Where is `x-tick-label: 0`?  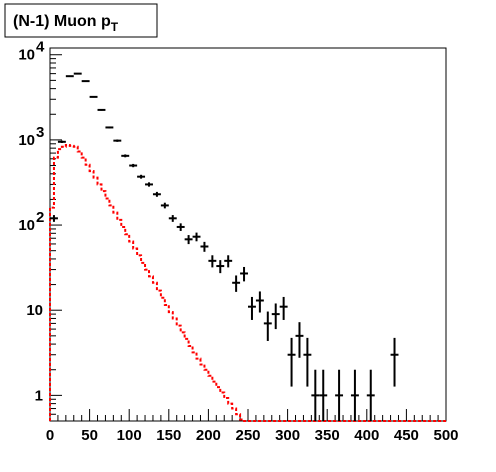 x-tick-label: 0 is located at coordinates (50, 435).